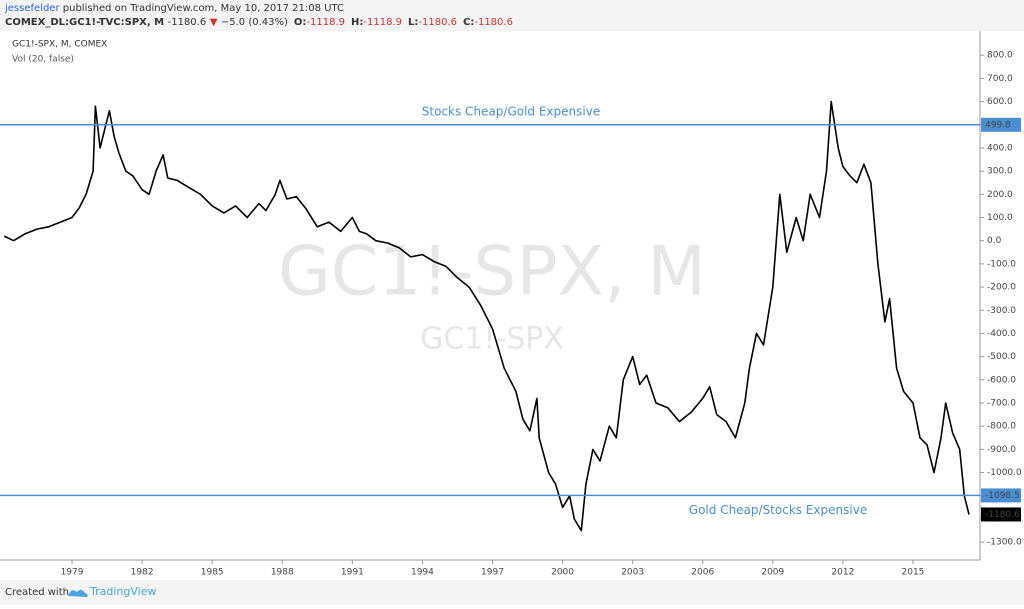 Image resolution: width=1024 pixels, height=609 pixels. I want to click on x-tick-label: 1985, so click(212, 573).